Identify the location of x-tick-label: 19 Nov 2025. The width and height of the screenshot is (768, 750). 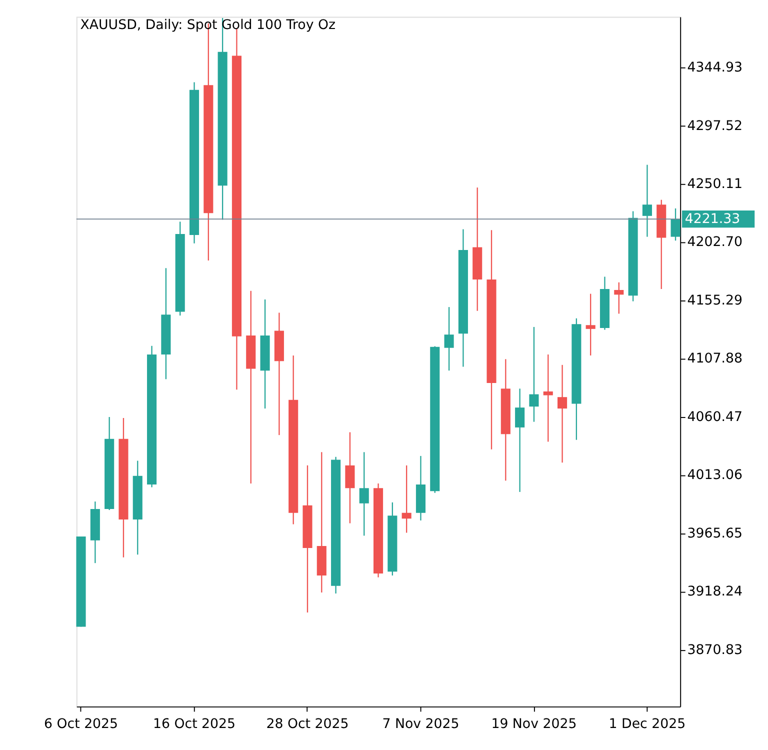
(534, 724).